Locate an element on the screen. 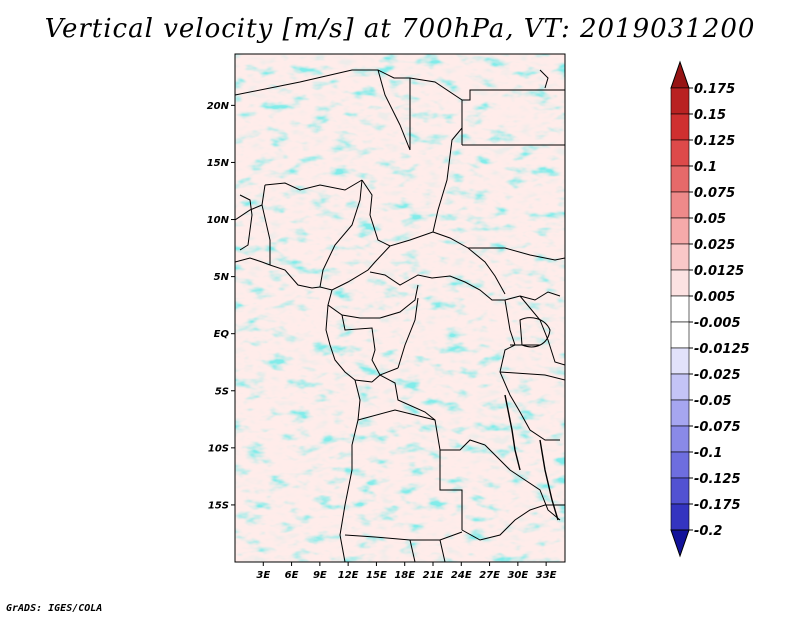 Image resolution: width=800 pixels, height=618 pixels. colorbar-label: -0.0125 is located at coordinates (722, 349).